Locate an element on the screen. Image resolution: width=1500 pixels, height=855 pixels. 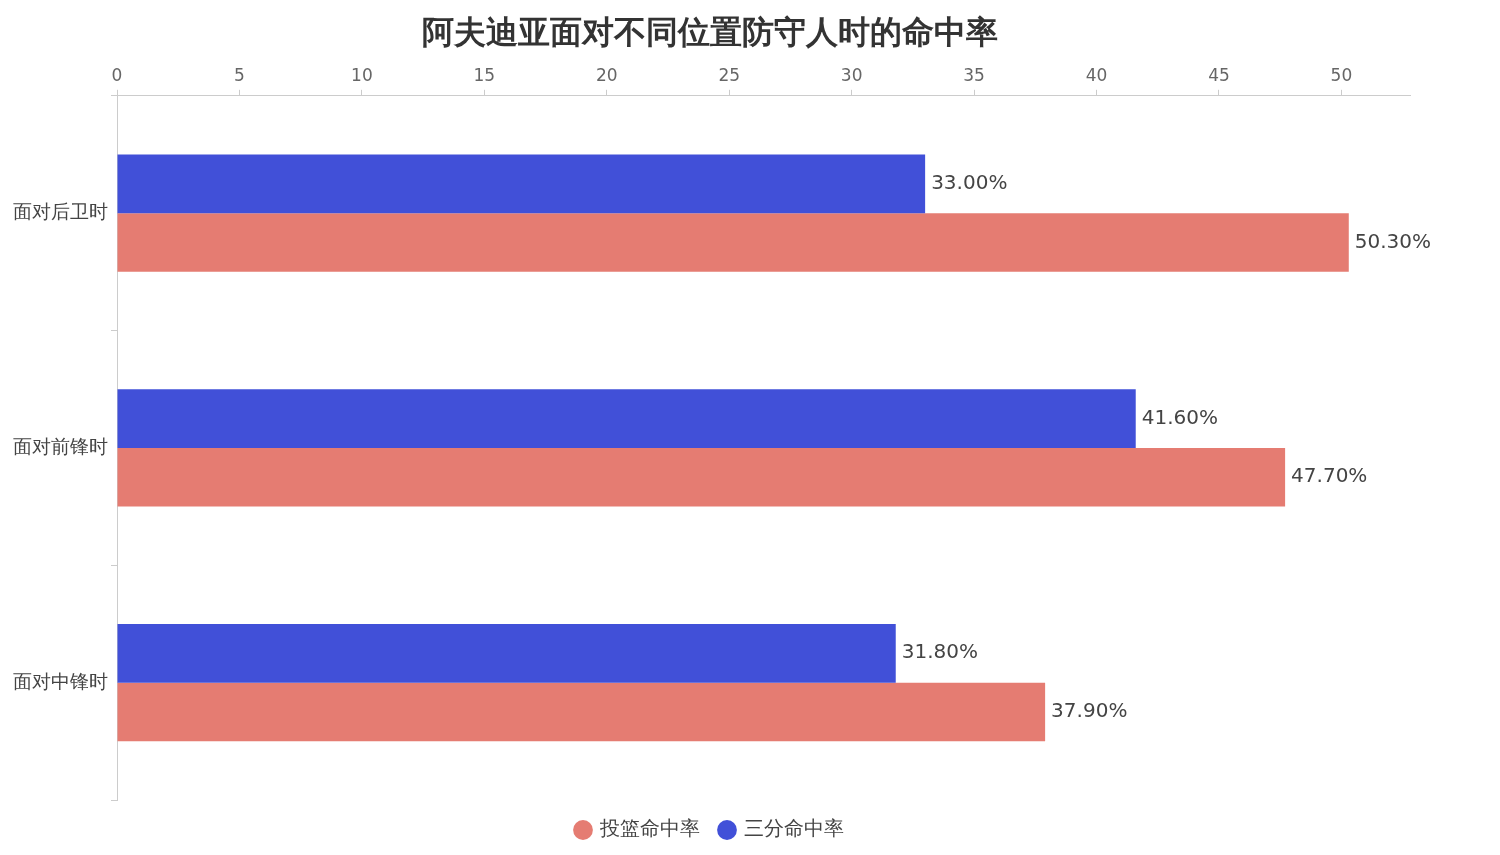
y-tick-label: 面对后卫时 is located at coordinates (60, 211).